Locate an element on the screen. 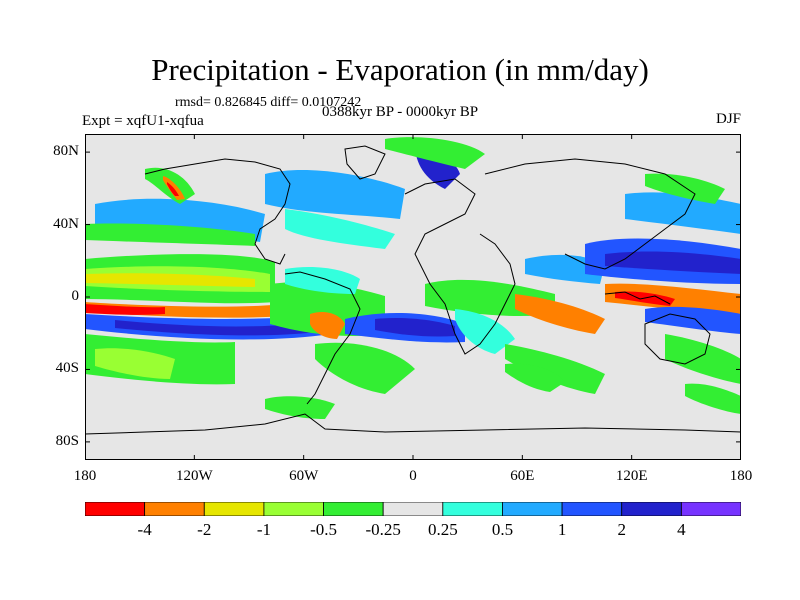  colorbar-label: 0.25 is located at coordinates (442, 529).